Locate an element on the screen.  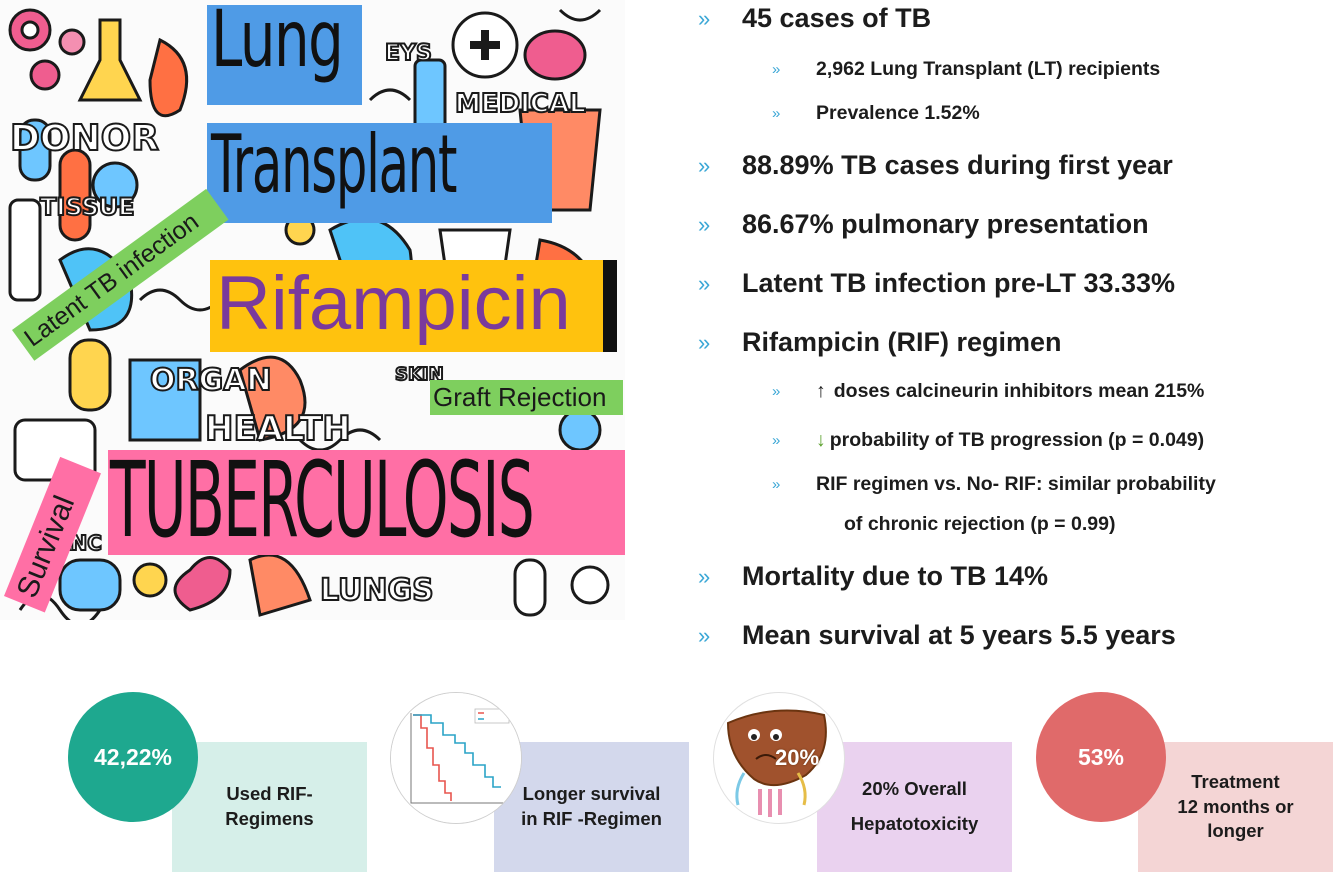
label-tuberculosis: TUBERCULOSIS is located at coordinates (366, 500).